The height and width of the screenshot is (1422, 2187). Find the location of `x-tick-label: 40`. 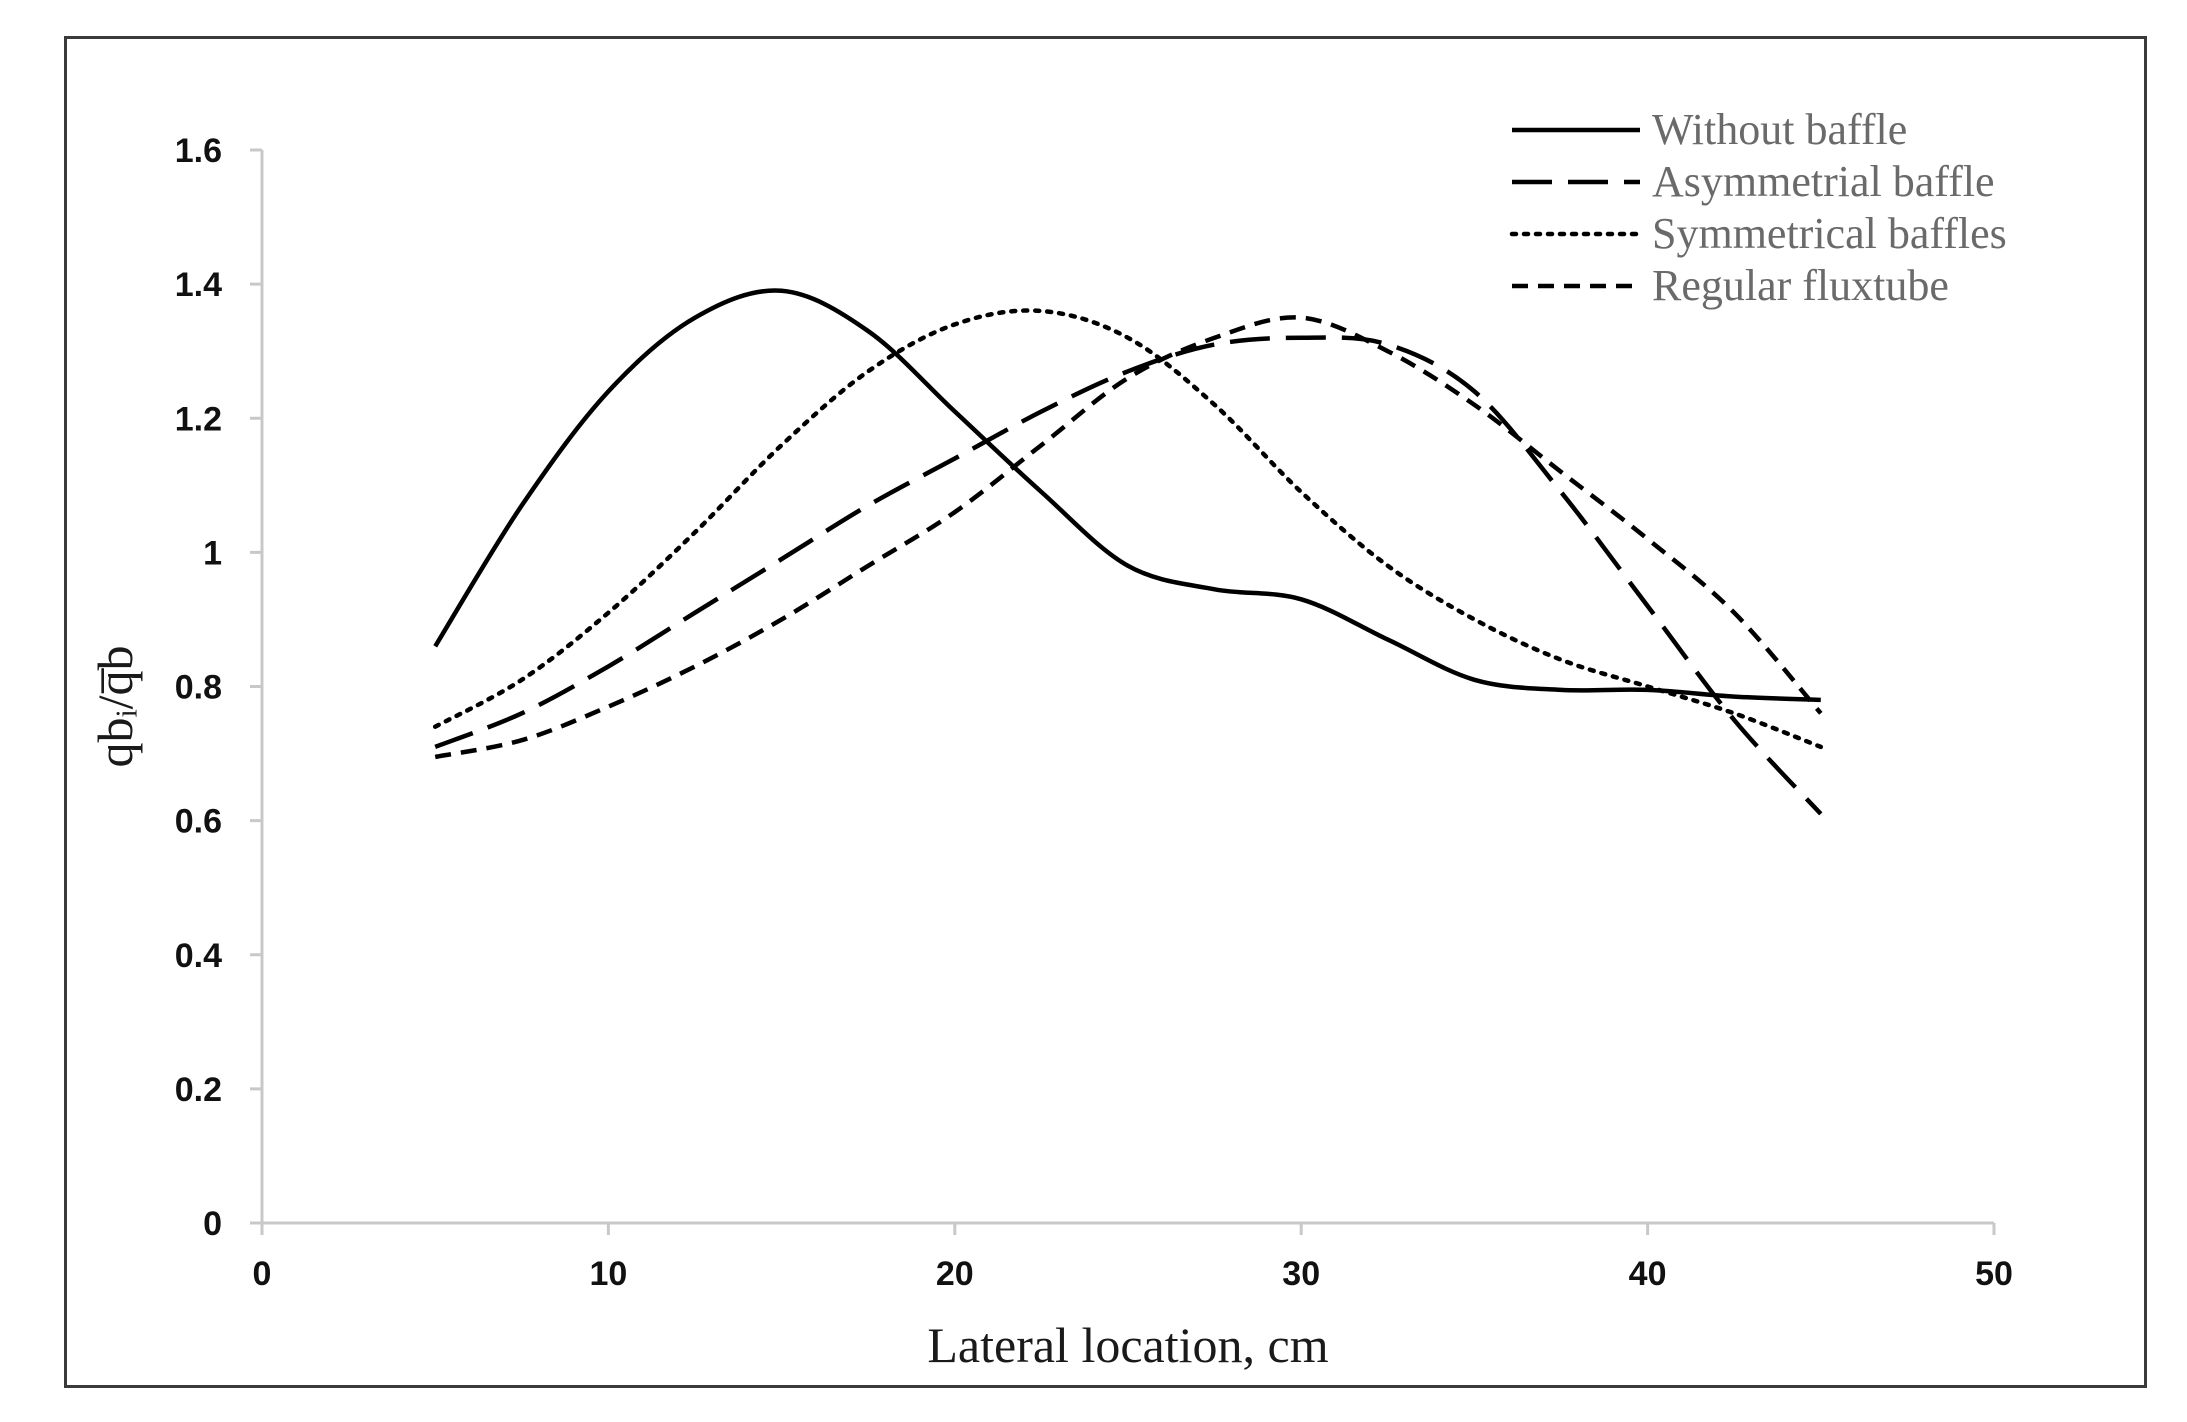

x-tick-label: 40 is located at coordinates (1648, 1274).